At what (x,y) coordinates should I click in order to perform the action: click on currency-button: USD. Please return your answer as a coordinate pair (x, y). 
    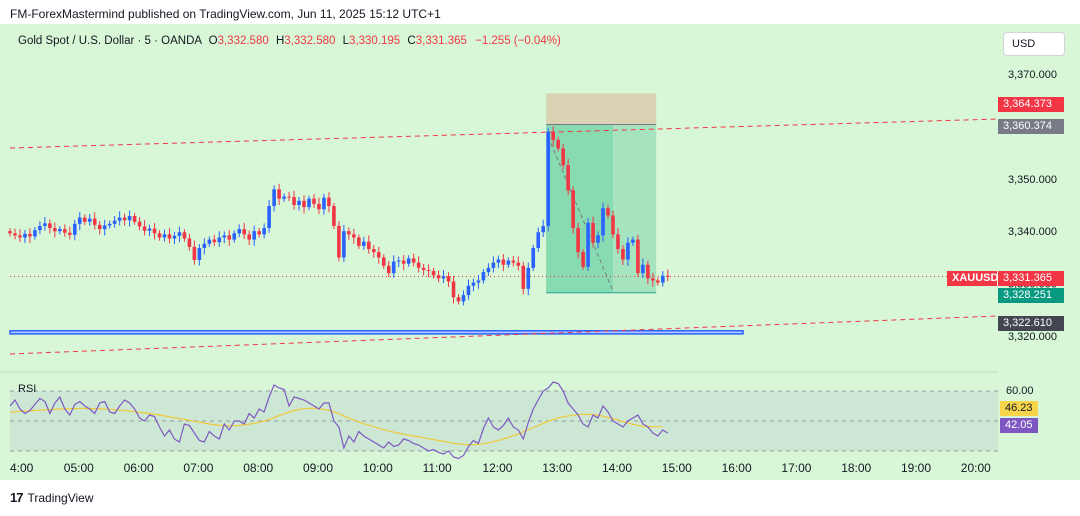
    Looking at the image, I should click on (1034, 44).